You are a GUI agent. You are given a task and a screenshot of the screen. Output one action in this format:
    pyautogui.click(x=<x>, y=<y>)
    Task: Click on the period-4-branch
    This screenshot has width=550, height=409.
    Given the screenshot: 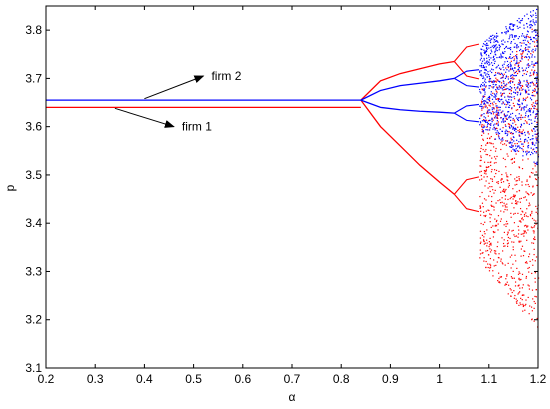 What is the action you would take?
    pyautogui.click(x=466, y=52)
    